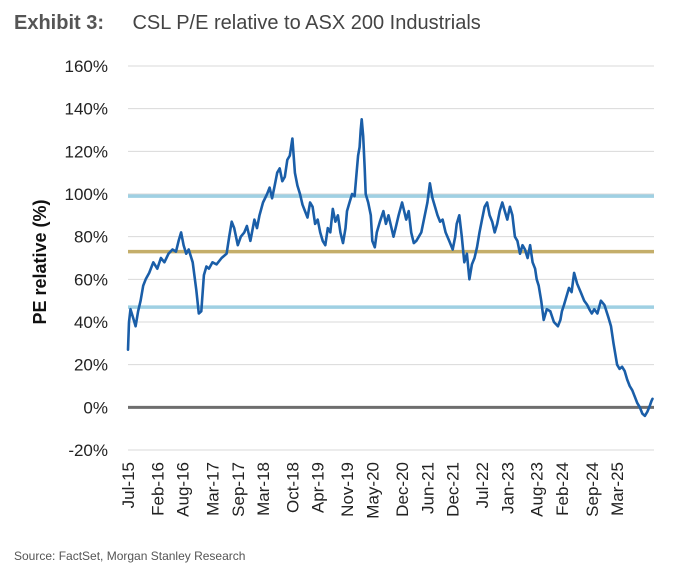 The image size is (682, 578). I want to click on y-tick-label: 60%, so click(91, 279).